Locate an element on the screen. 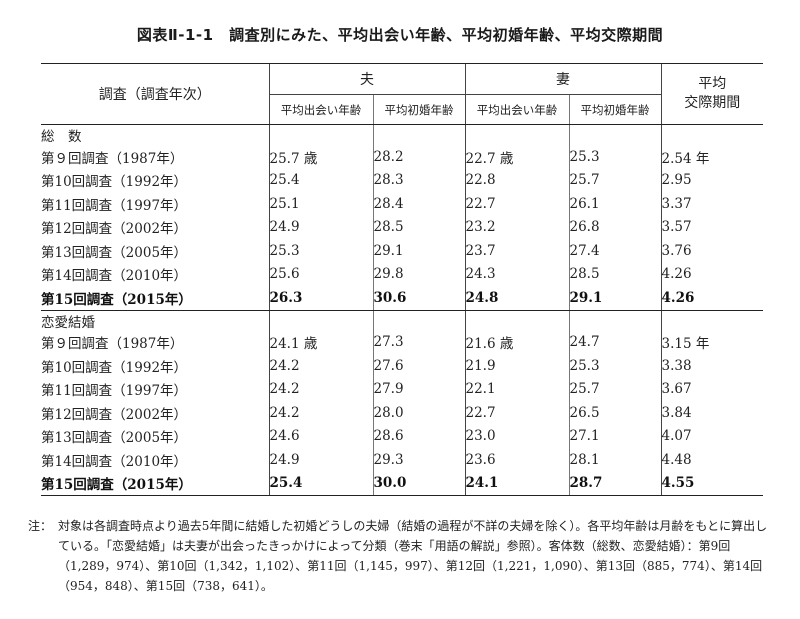 This screenshot has height=619, width=800. wife-marry-age: 29.1 is located at coordinates (614, 298).